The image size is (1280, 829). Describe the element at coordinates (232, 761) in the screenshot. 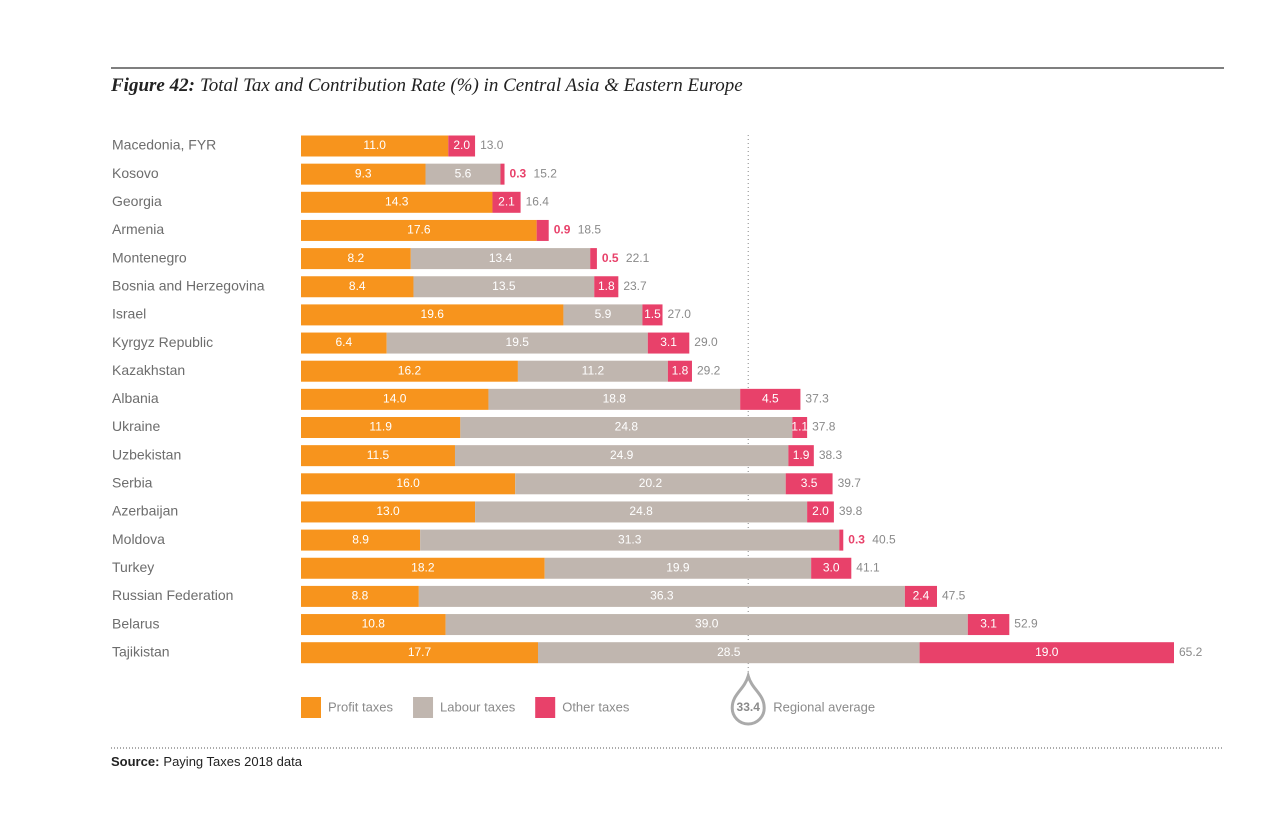

I see `source-text: Paying Taxes 2018 data` at that location.